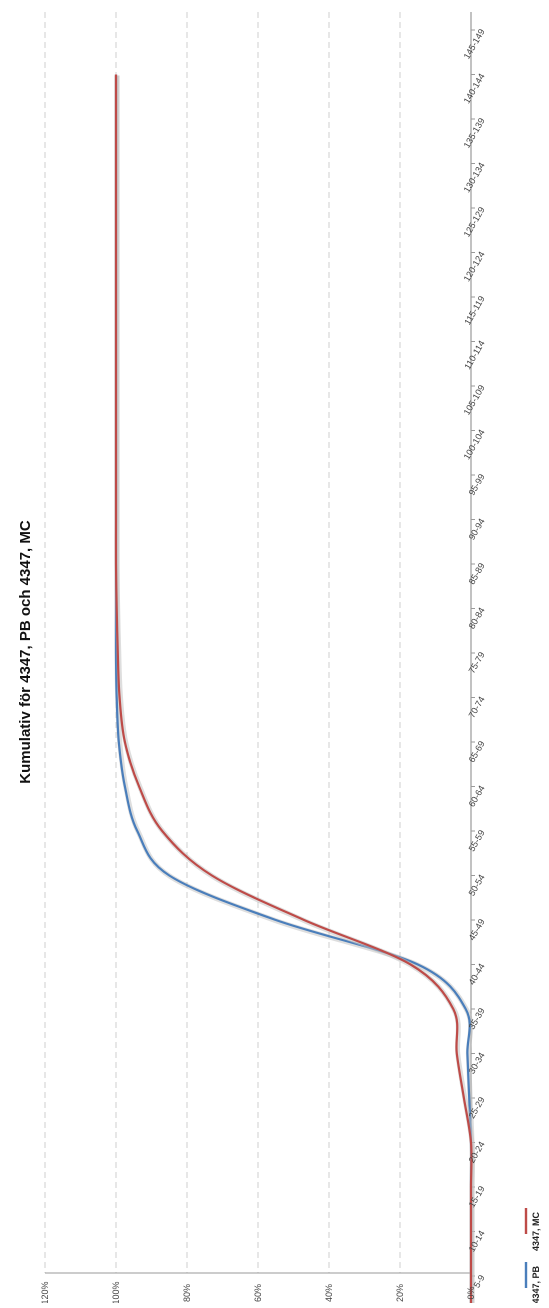 This screenshot has height=1308, width=549. What do you see at coordinates (25, 652) in the screenshot?
I see `chart-title: Kumulativ för 4347, PB och 4347, MC` at bounding box center [25, 652].